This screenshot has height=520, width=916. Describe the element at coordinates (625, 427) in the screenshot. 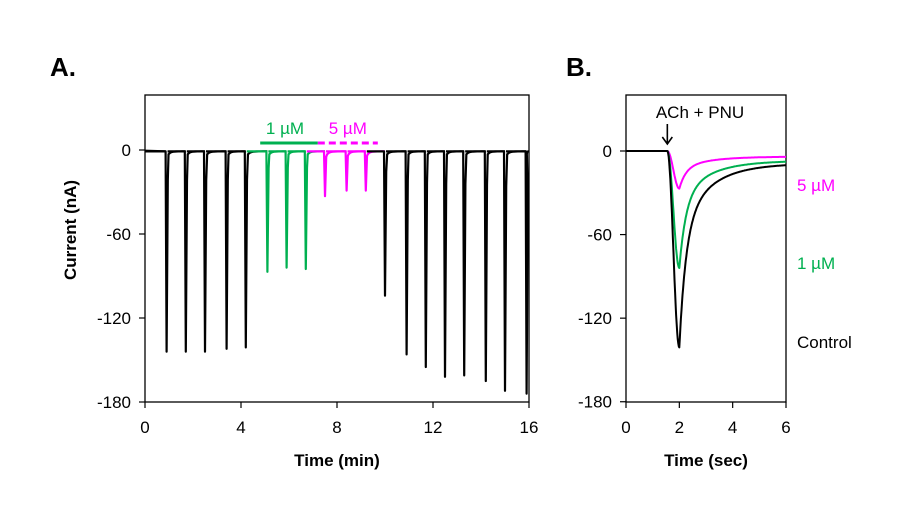

I see `panel-b-x-tick-label: 0` at that location.